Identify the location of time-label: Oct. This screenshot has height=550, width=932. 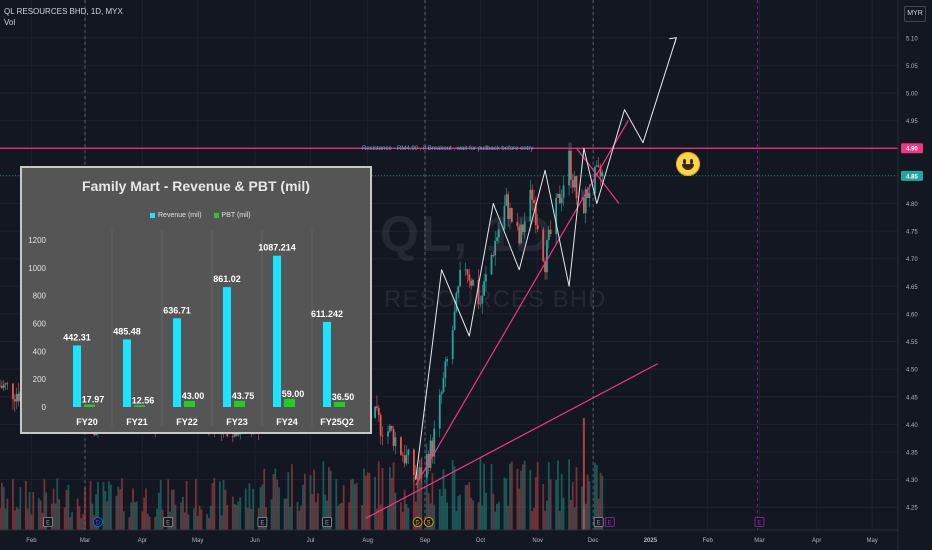
(481, 541).